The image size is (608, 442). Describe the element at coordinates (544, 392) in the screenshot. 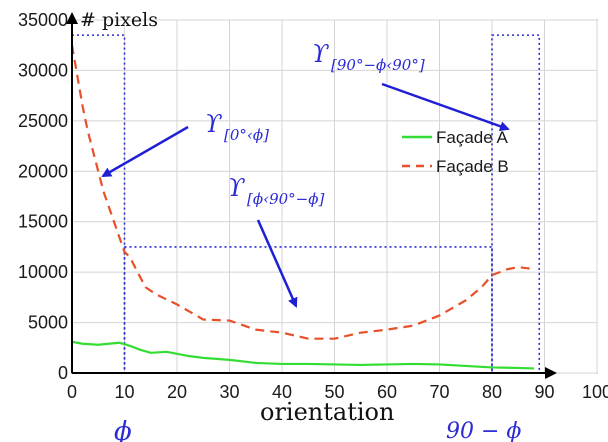

I see `x-tick-label: 90` at that location.